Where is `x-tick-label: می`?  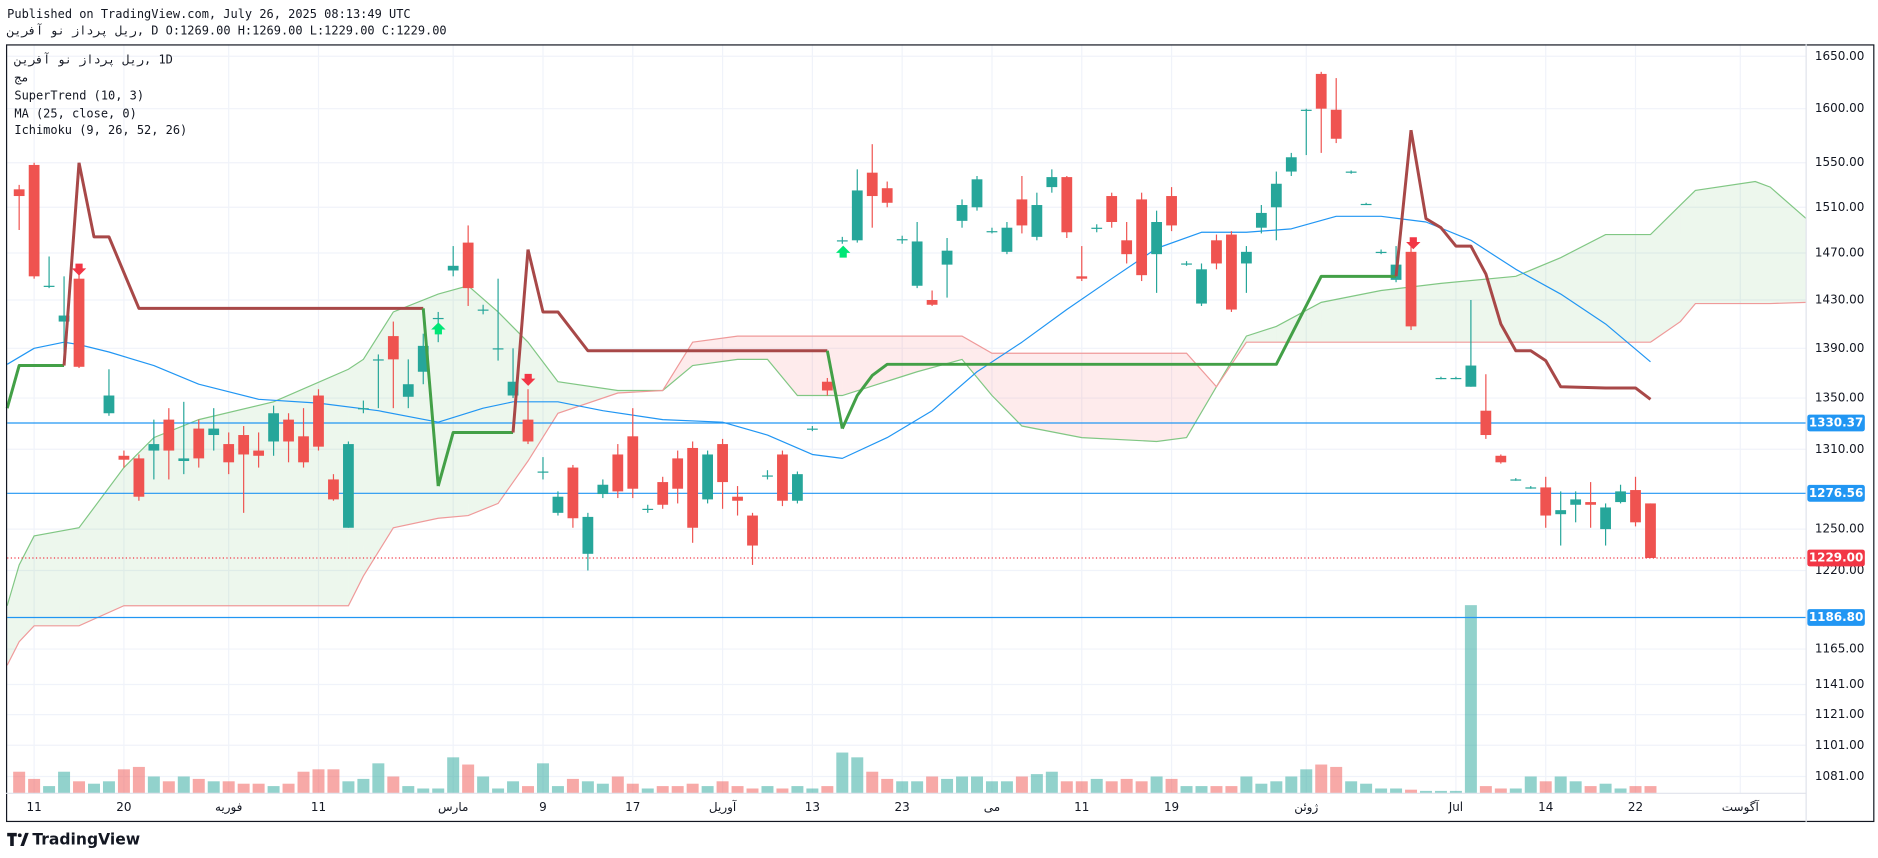
x-tick-label: می is located at coordinates (992, 807).